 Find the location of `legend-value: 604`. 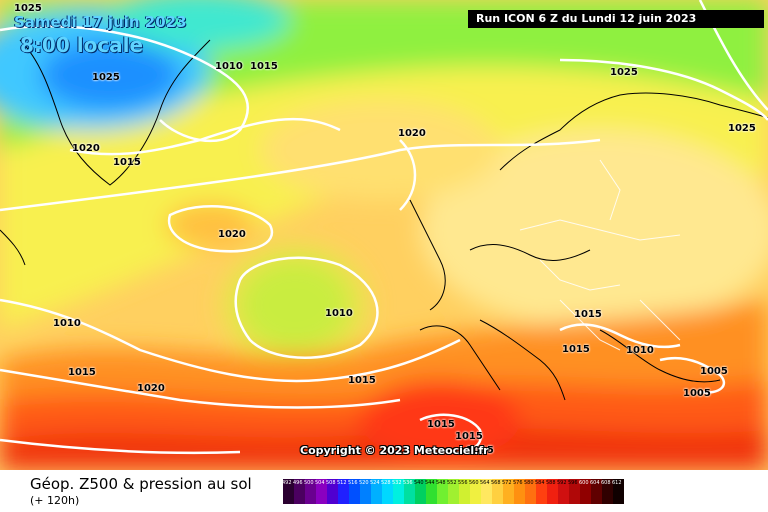

legend-value: 604 is located at coordinates (595, 483).